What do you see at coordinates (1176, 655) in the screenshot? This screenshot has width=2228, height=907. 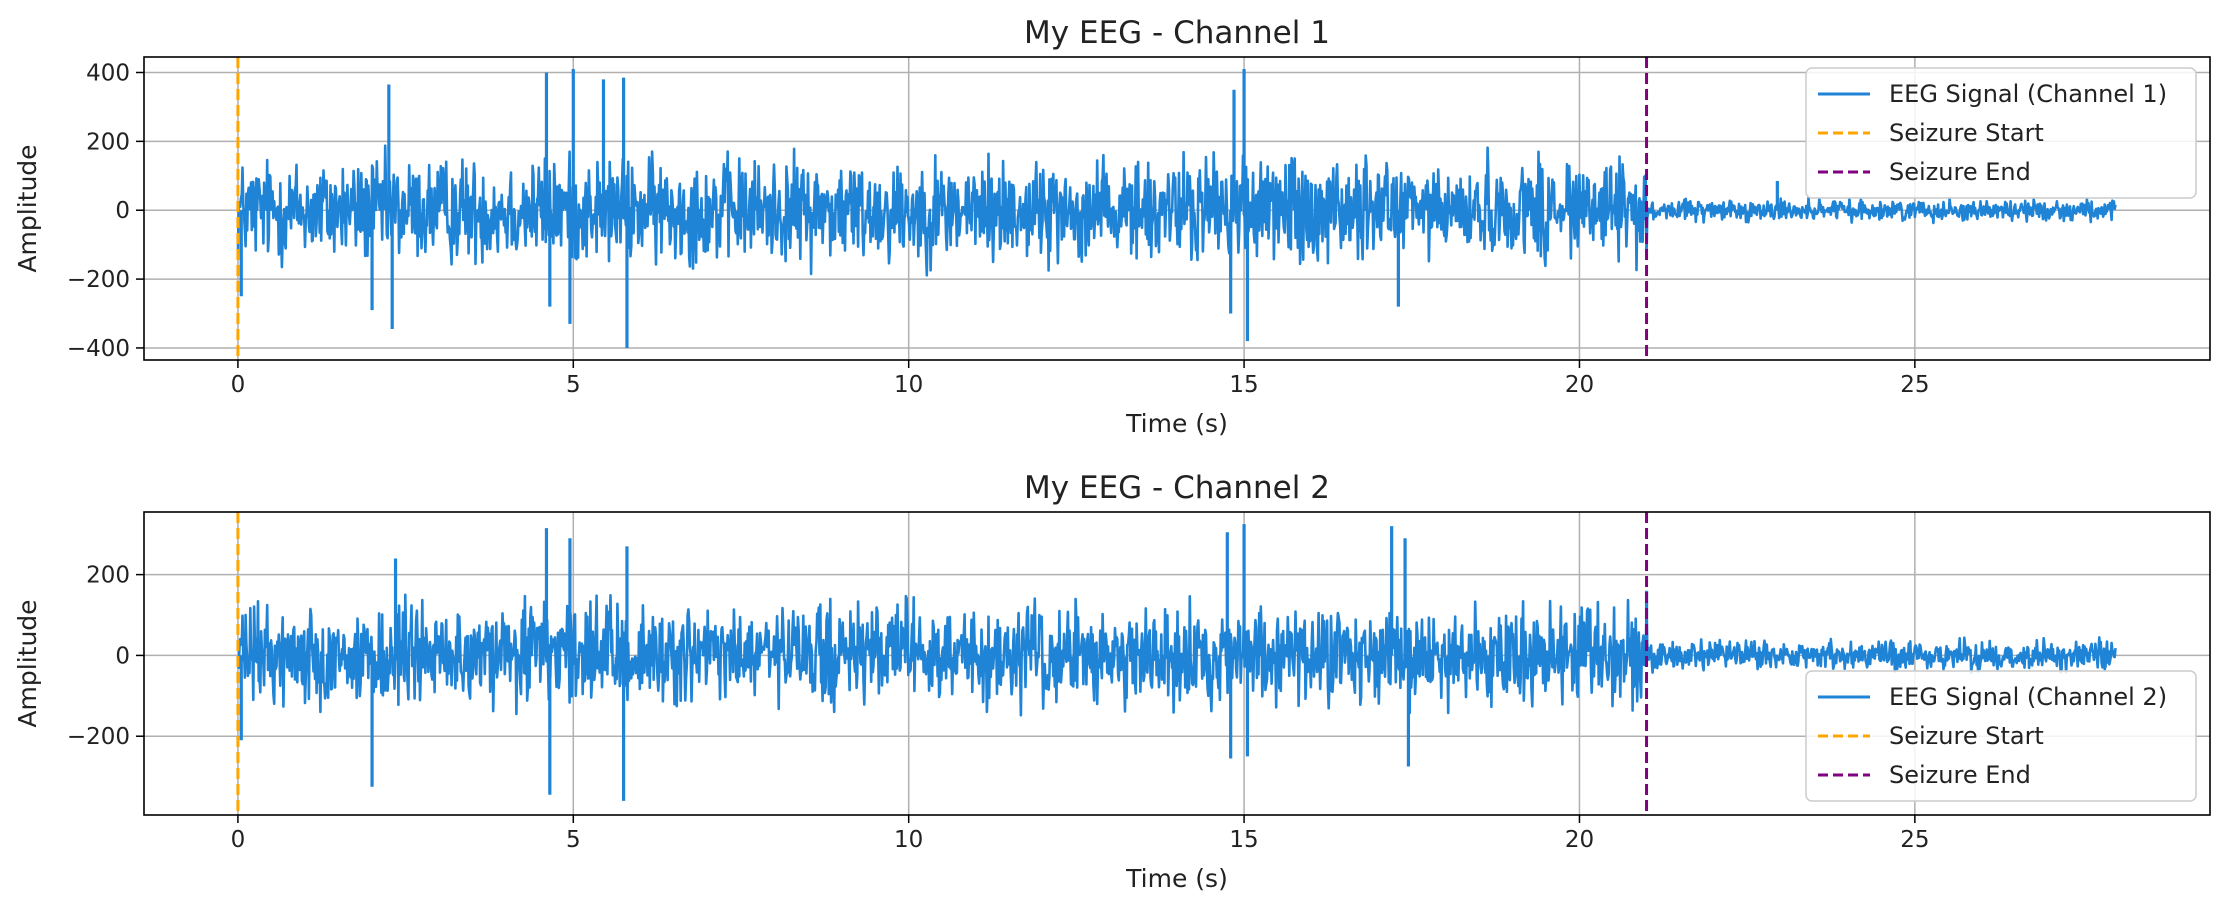 I see `eeg-signal-line` at bounding box center [1176, 655].